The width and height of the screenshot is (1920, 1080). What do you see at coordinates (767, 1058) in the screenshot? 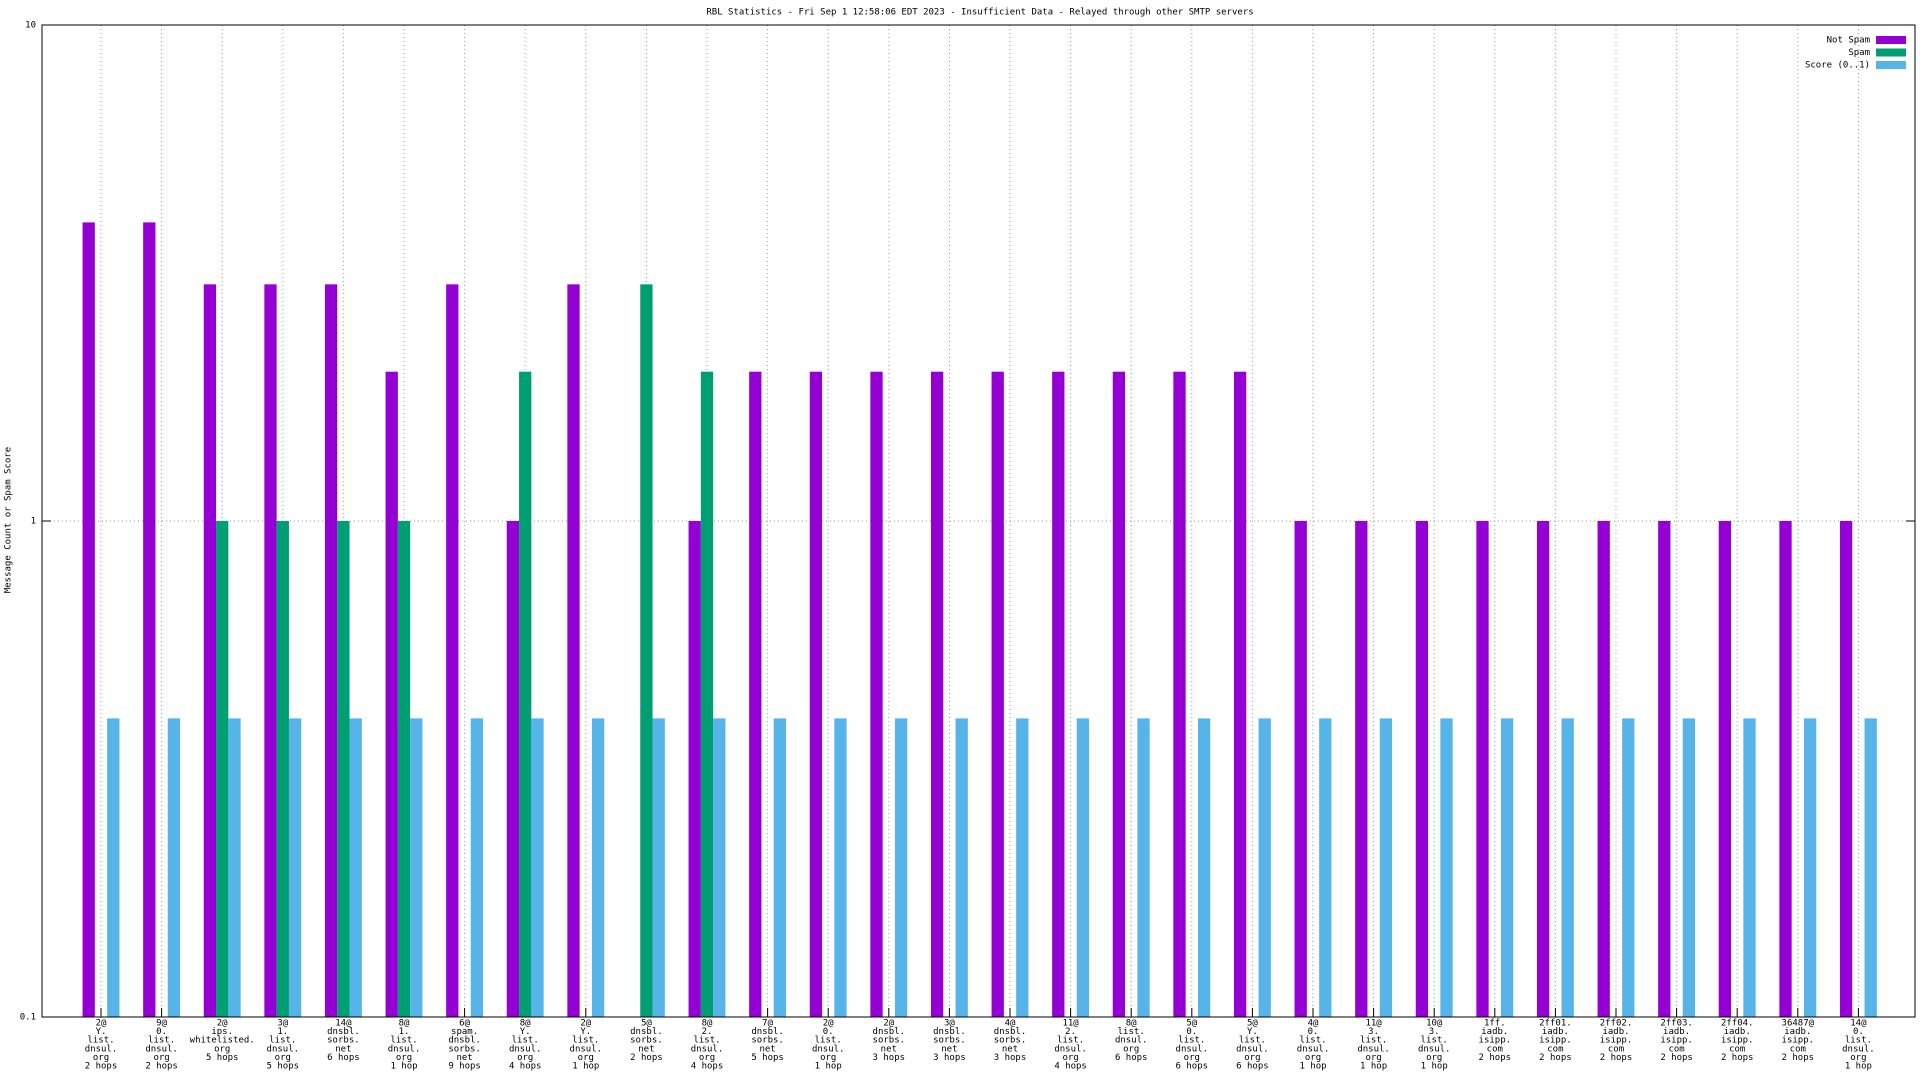
I see `x-tick-label: 5 hops` at bounding box center [767, 1058].